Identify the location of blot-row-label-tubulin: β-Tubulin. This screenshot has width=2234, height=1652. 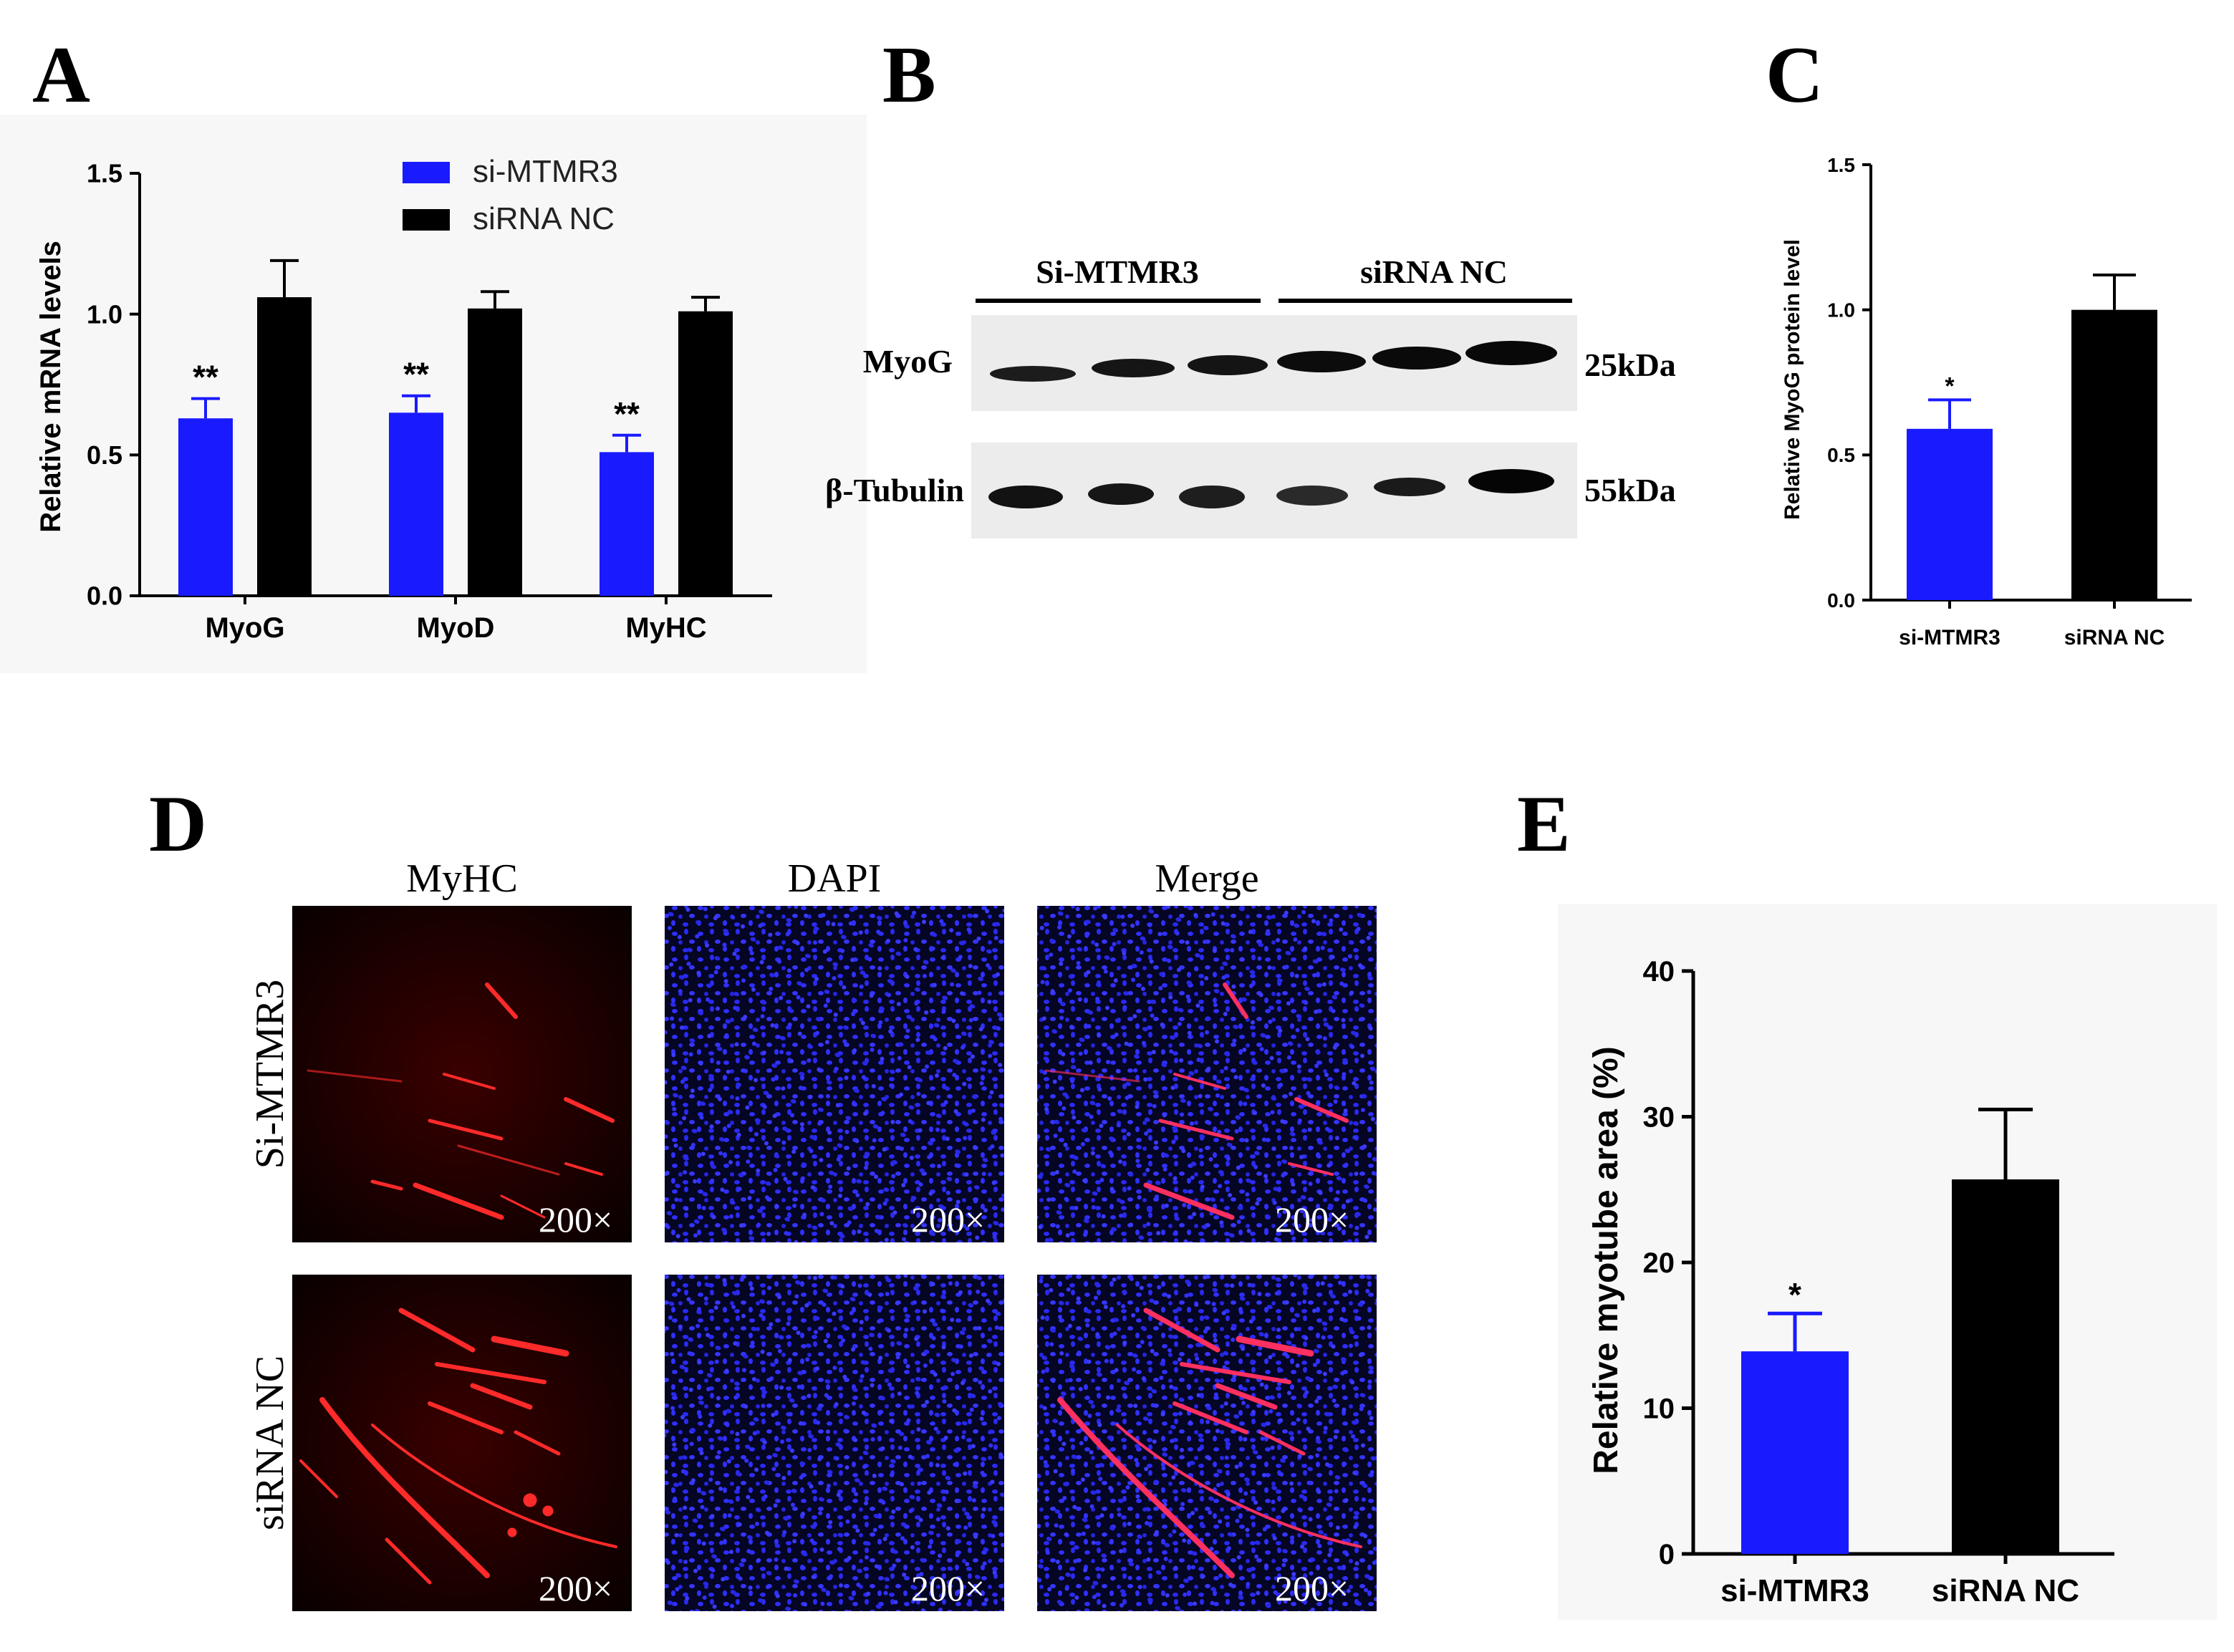
(894, 490).